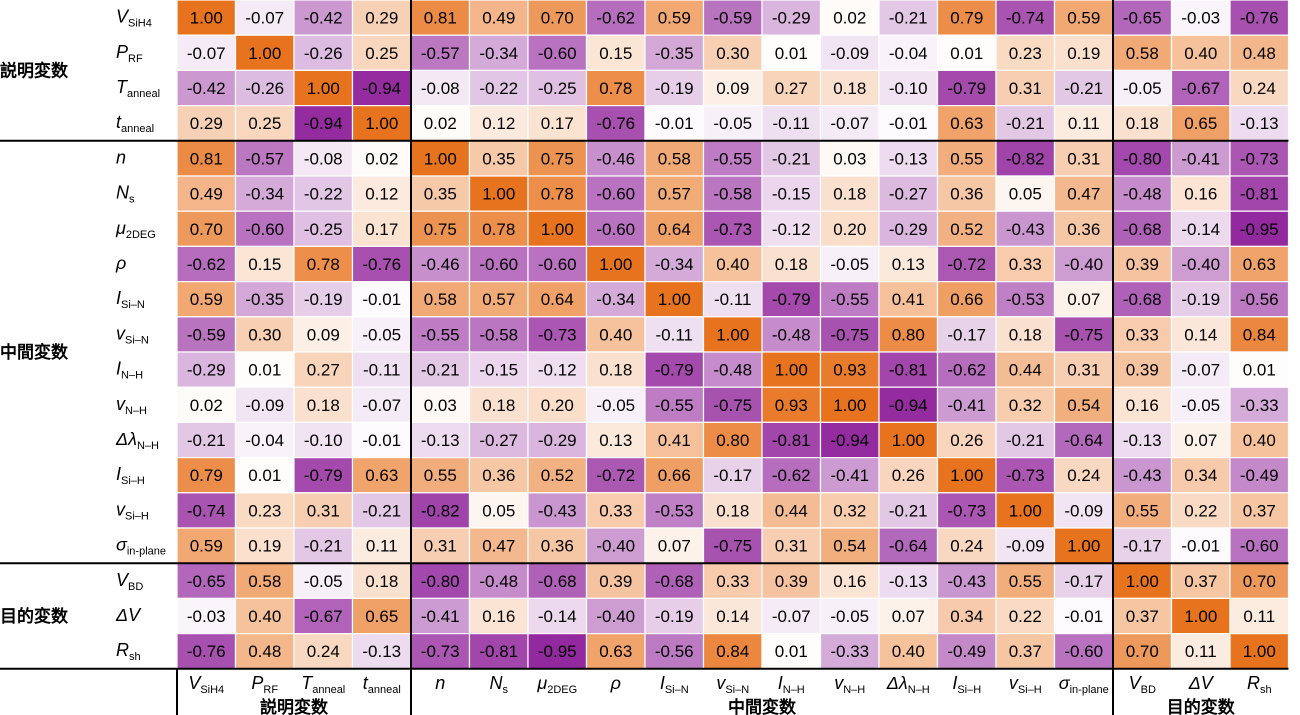  I want to click on row-label: ΔλN–H, so click(137, 440).